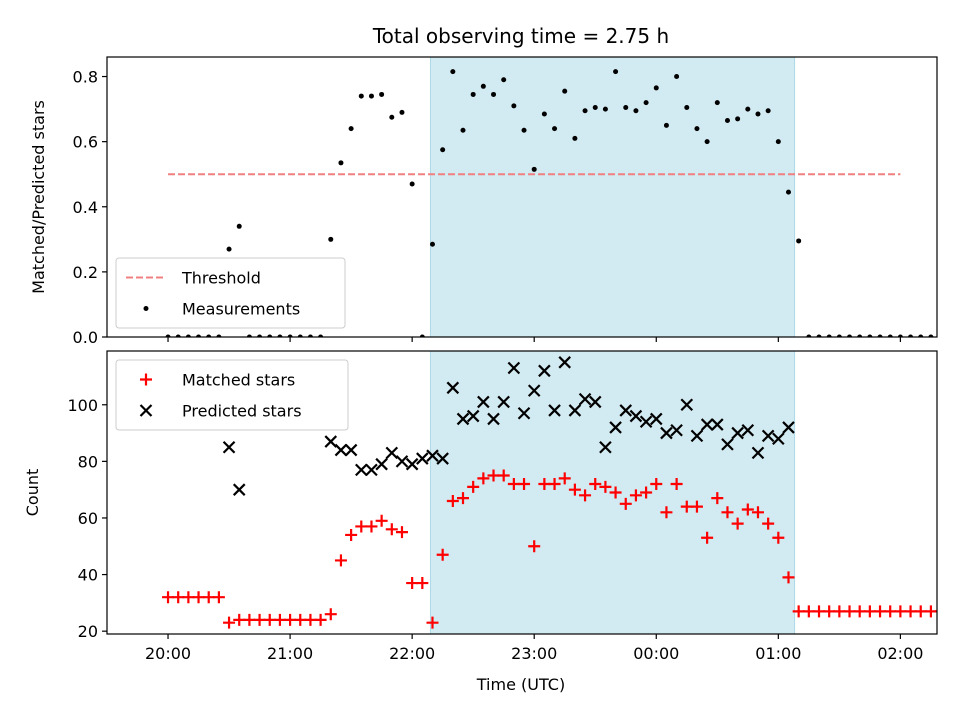 The height and width of the screenshot is (720, 960). I want to click on x-tick-label: 02:00, so click(900, 653).